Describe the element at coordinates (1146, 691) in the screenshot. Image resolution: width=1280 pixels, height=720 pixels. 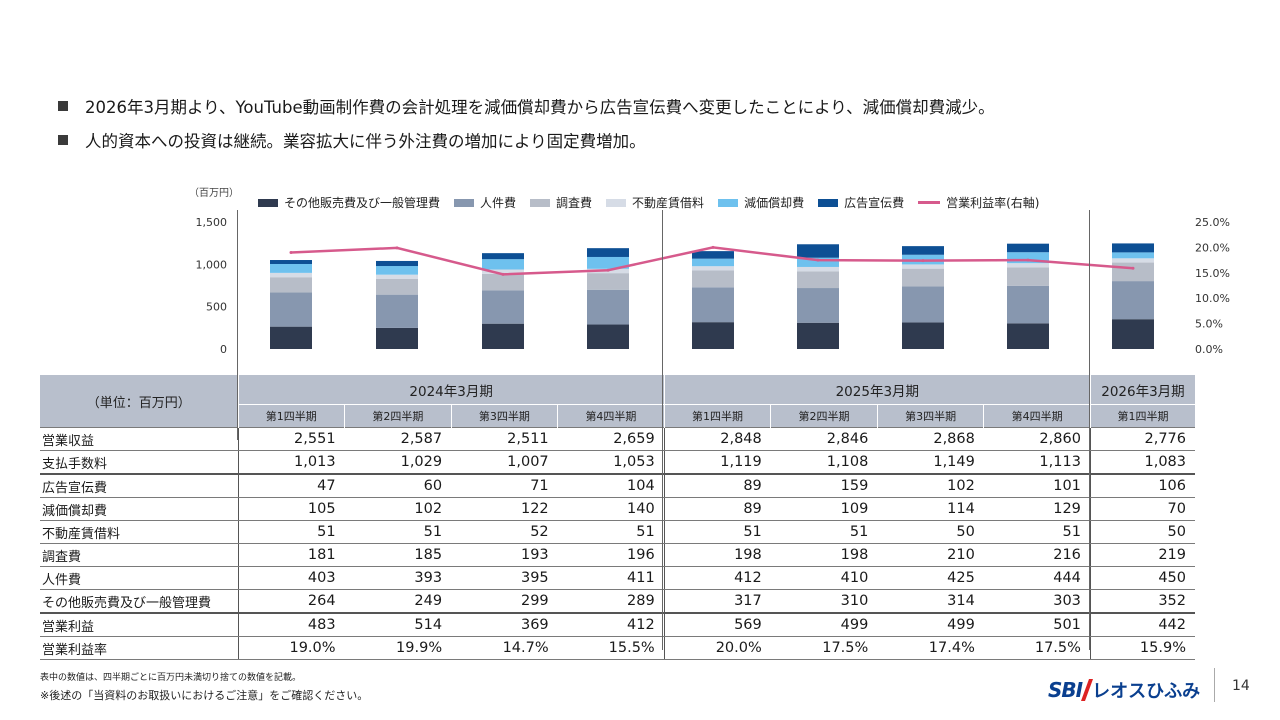
I see `logo-name-text: レオスひふみ` at that location.